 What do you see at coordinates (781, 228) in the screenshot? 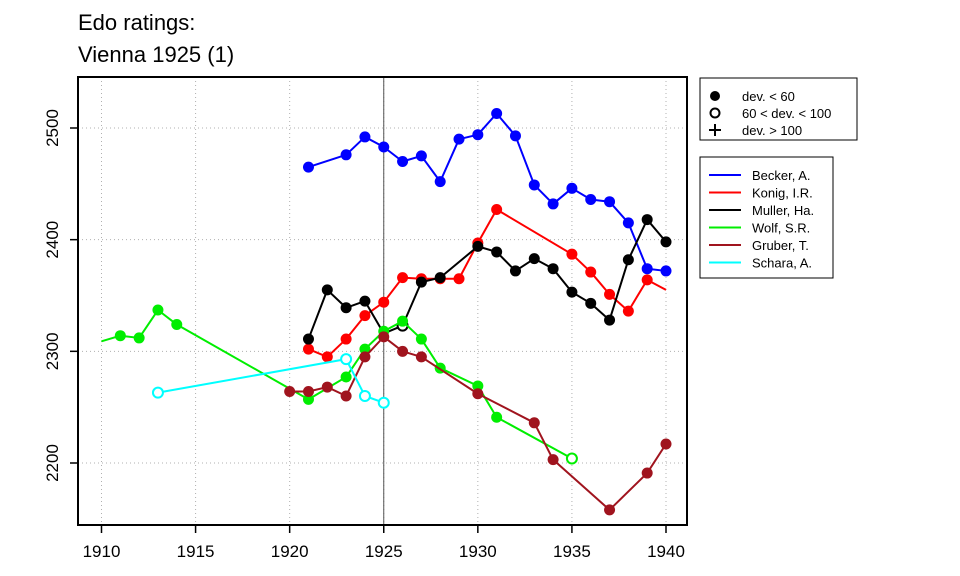
I see `series-legend-label: Wolf, S.R.` at bounding box center [781, 228].